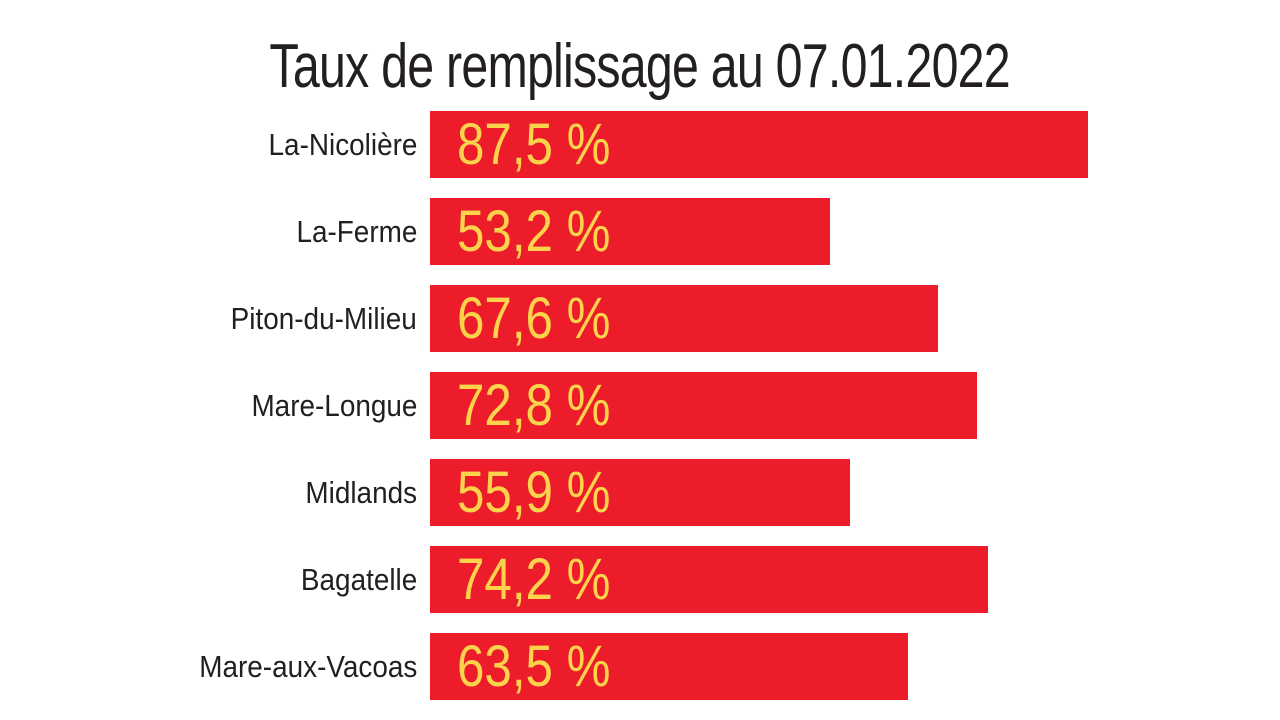  I want to click on bar: 67,6 %, so click(684, 318).